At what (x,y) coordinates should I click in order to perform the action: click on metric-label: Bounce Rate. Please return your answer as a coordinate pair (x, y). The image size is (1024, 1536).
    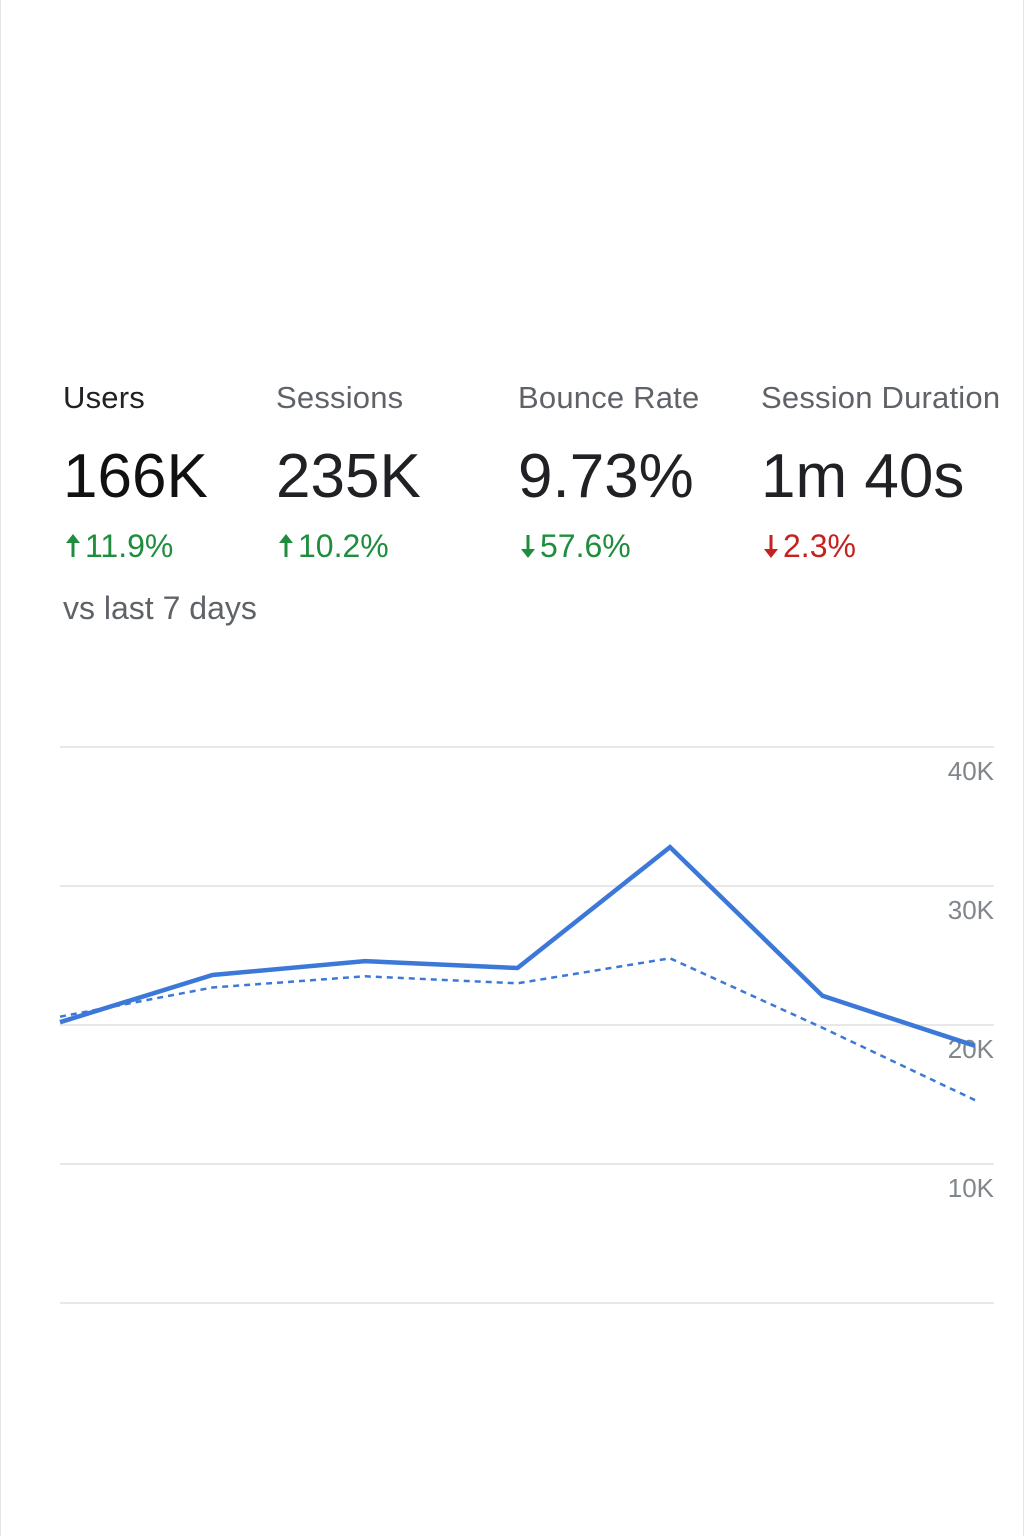
    Looking at the image, I should click on (609, 397).